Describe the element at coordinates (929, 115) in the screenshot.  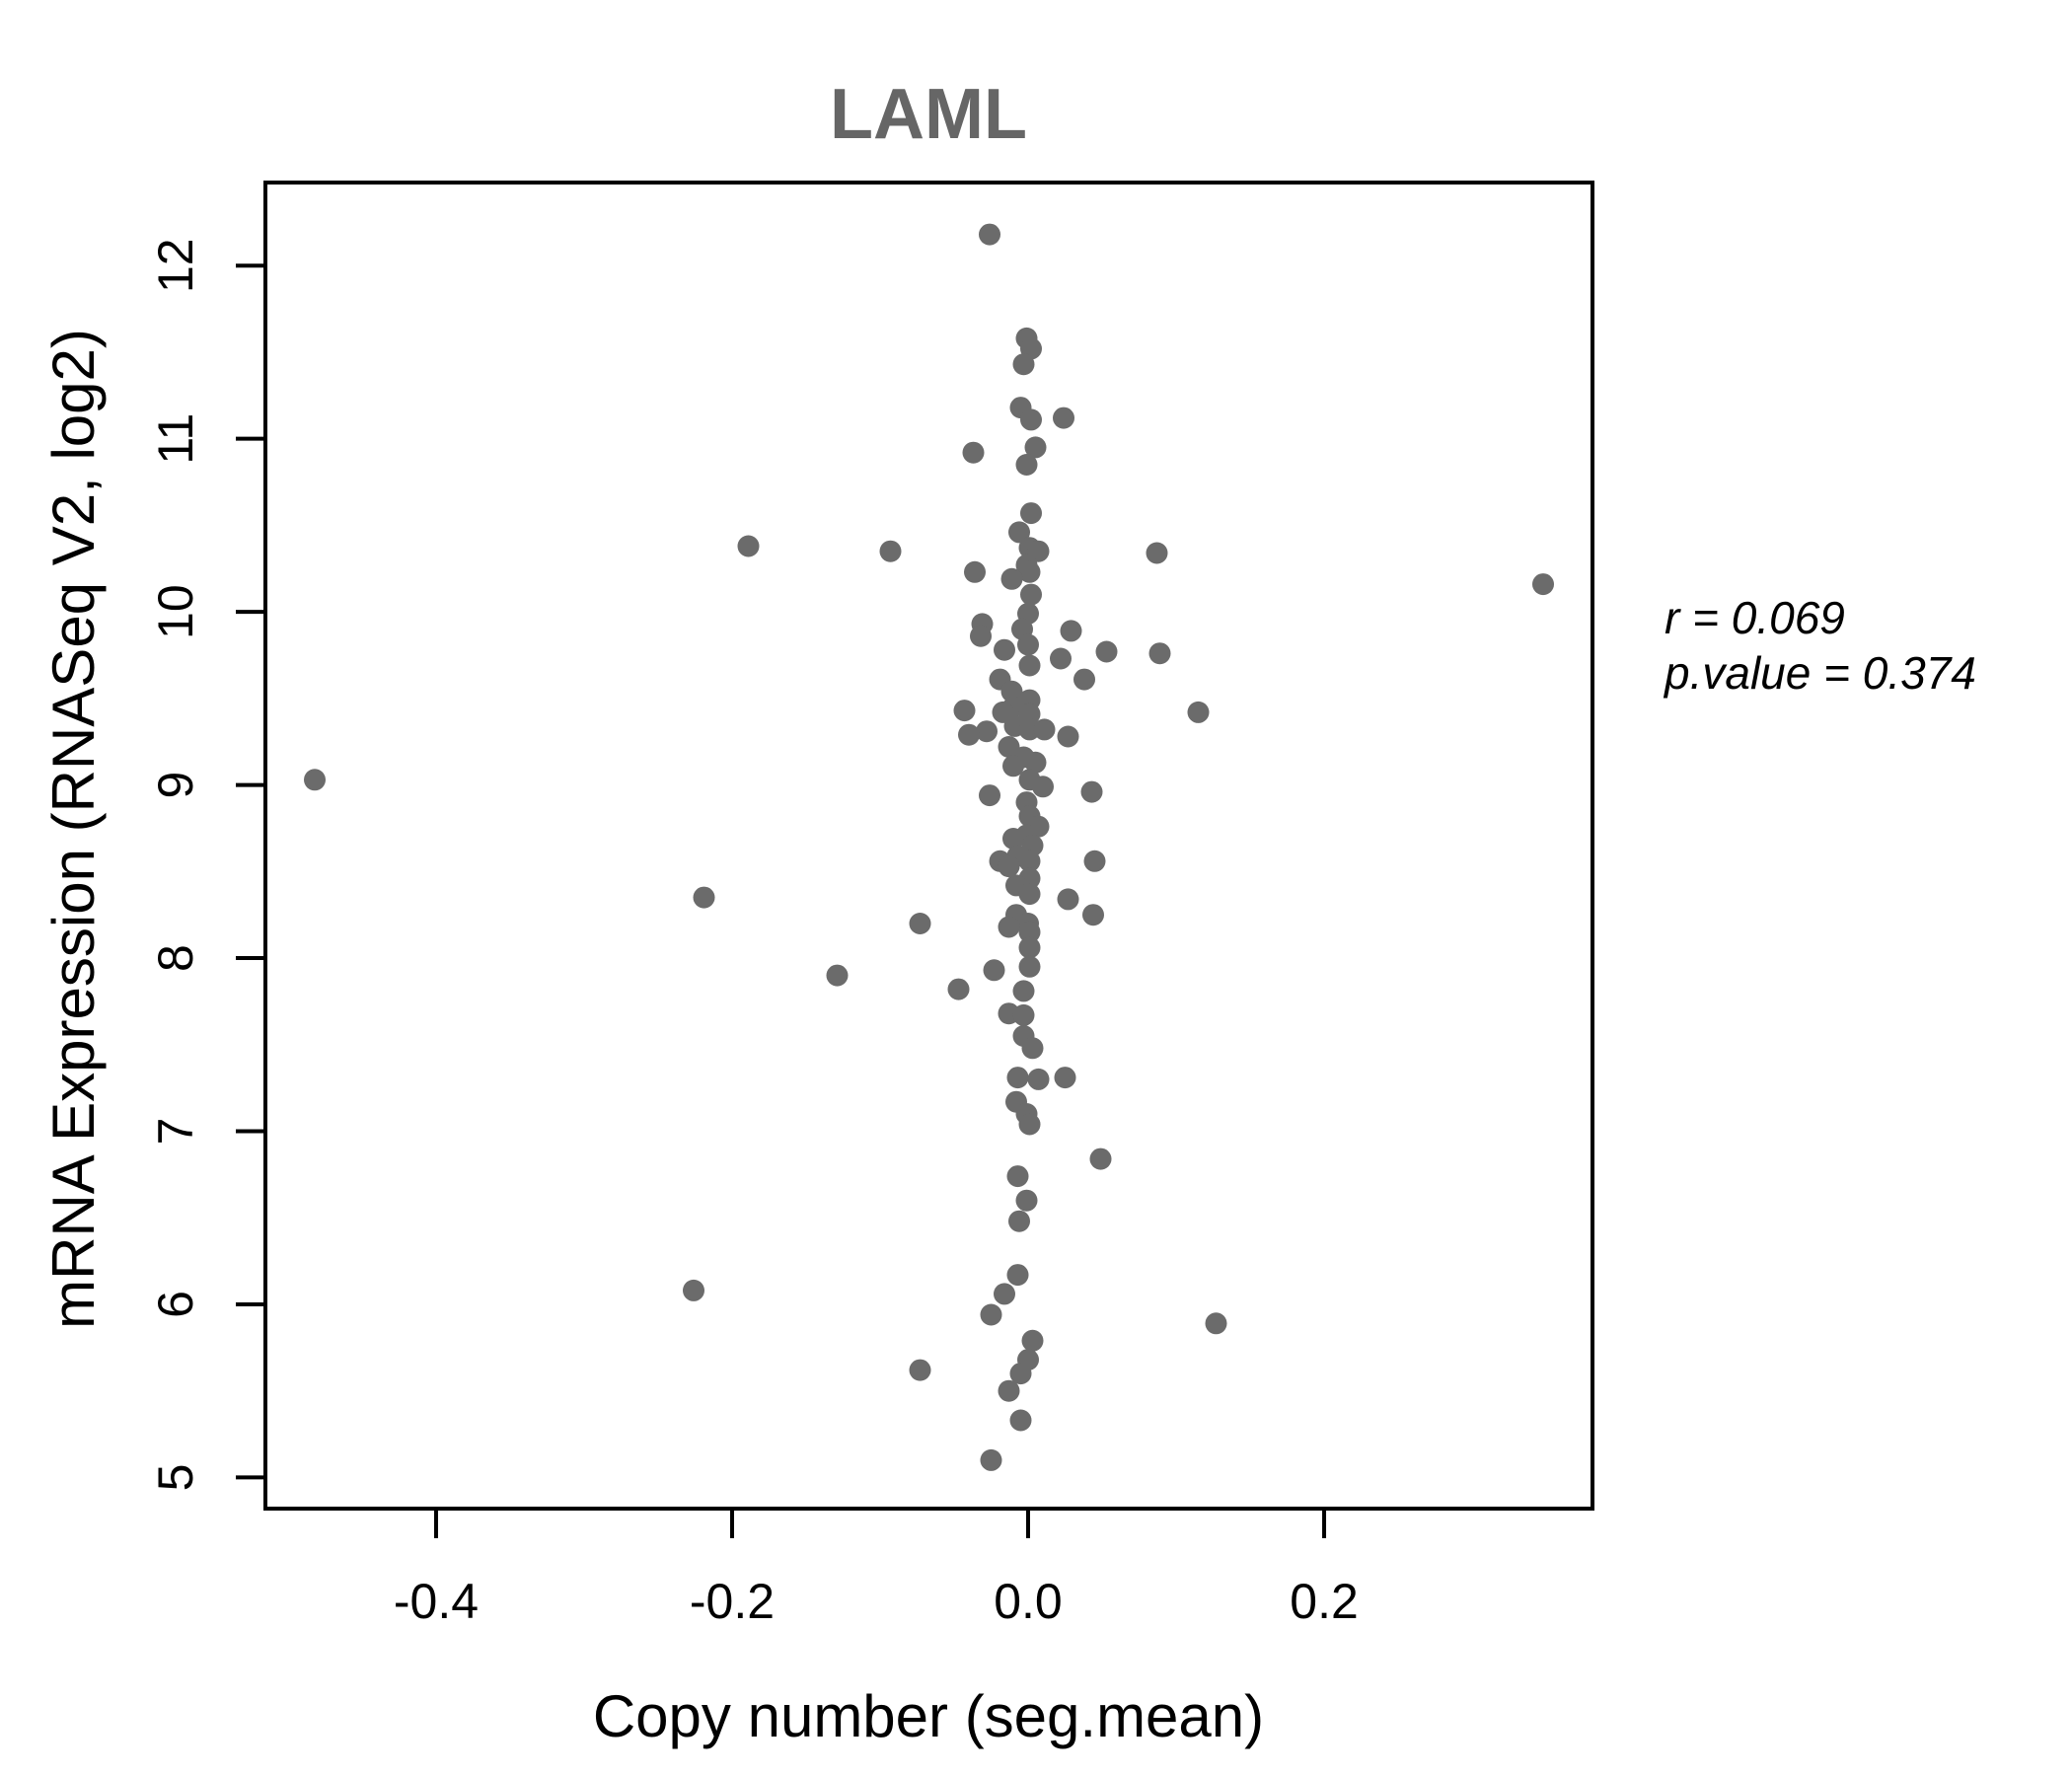
I see `chart-title: LAML` at that location.